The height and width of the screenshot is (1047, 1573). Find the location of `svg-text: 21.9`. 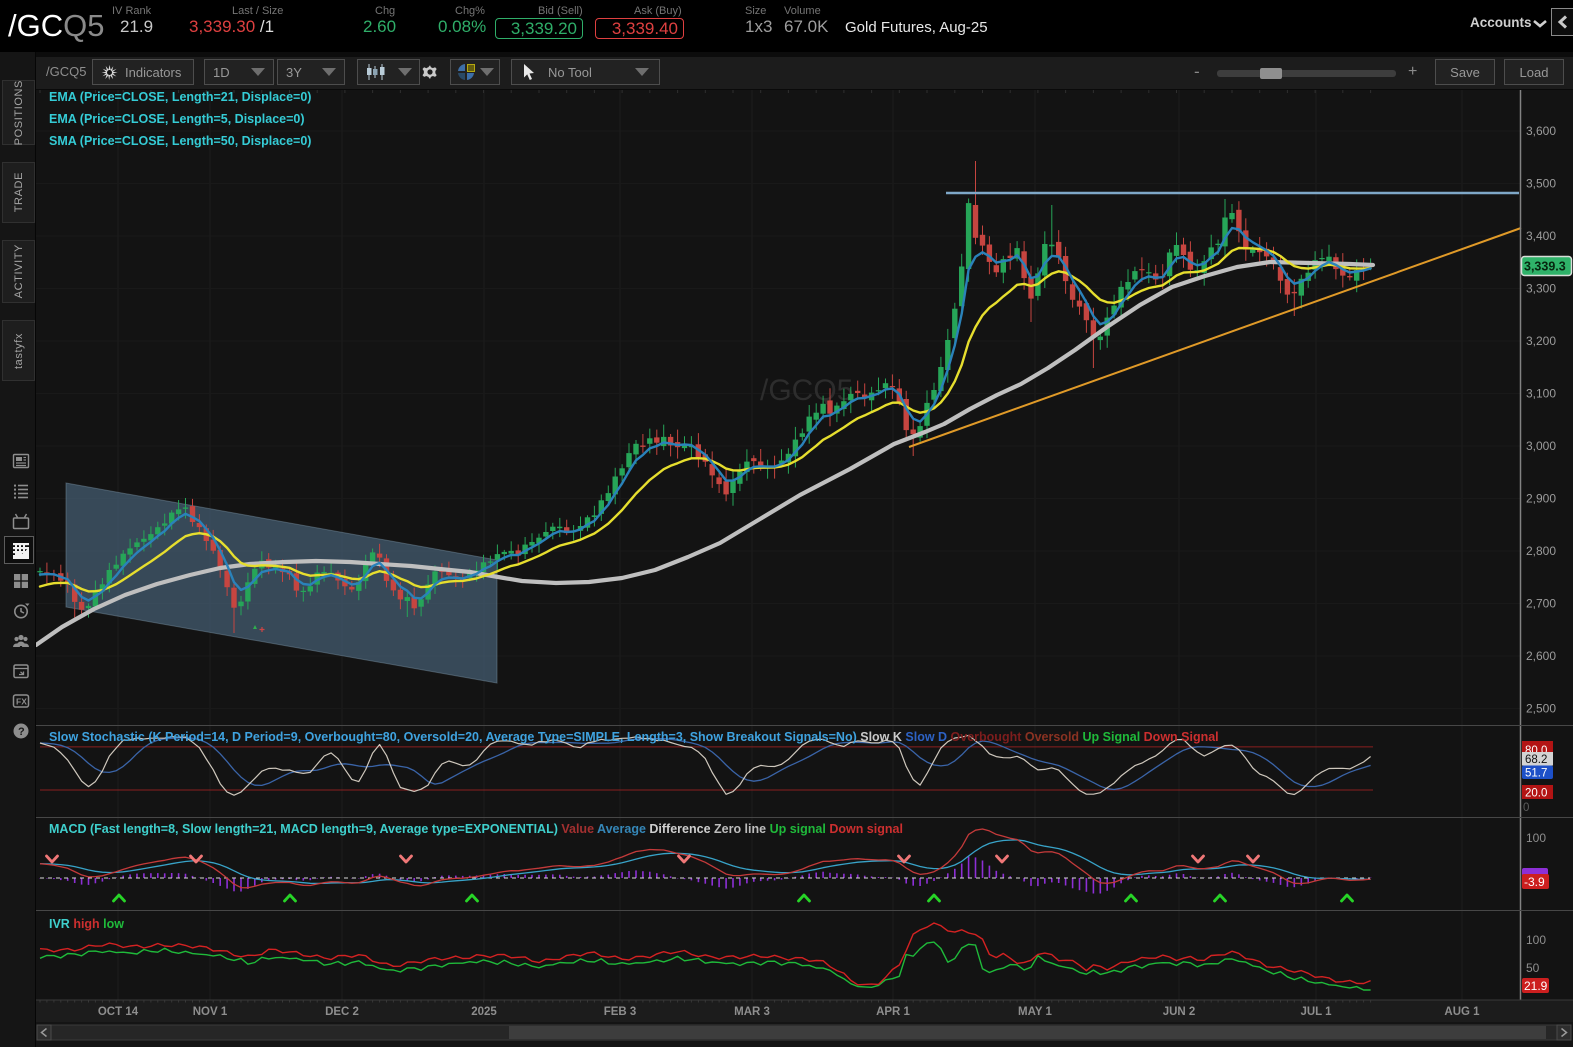

svg-text: 21.9 is located at coordinates (1536, 986).